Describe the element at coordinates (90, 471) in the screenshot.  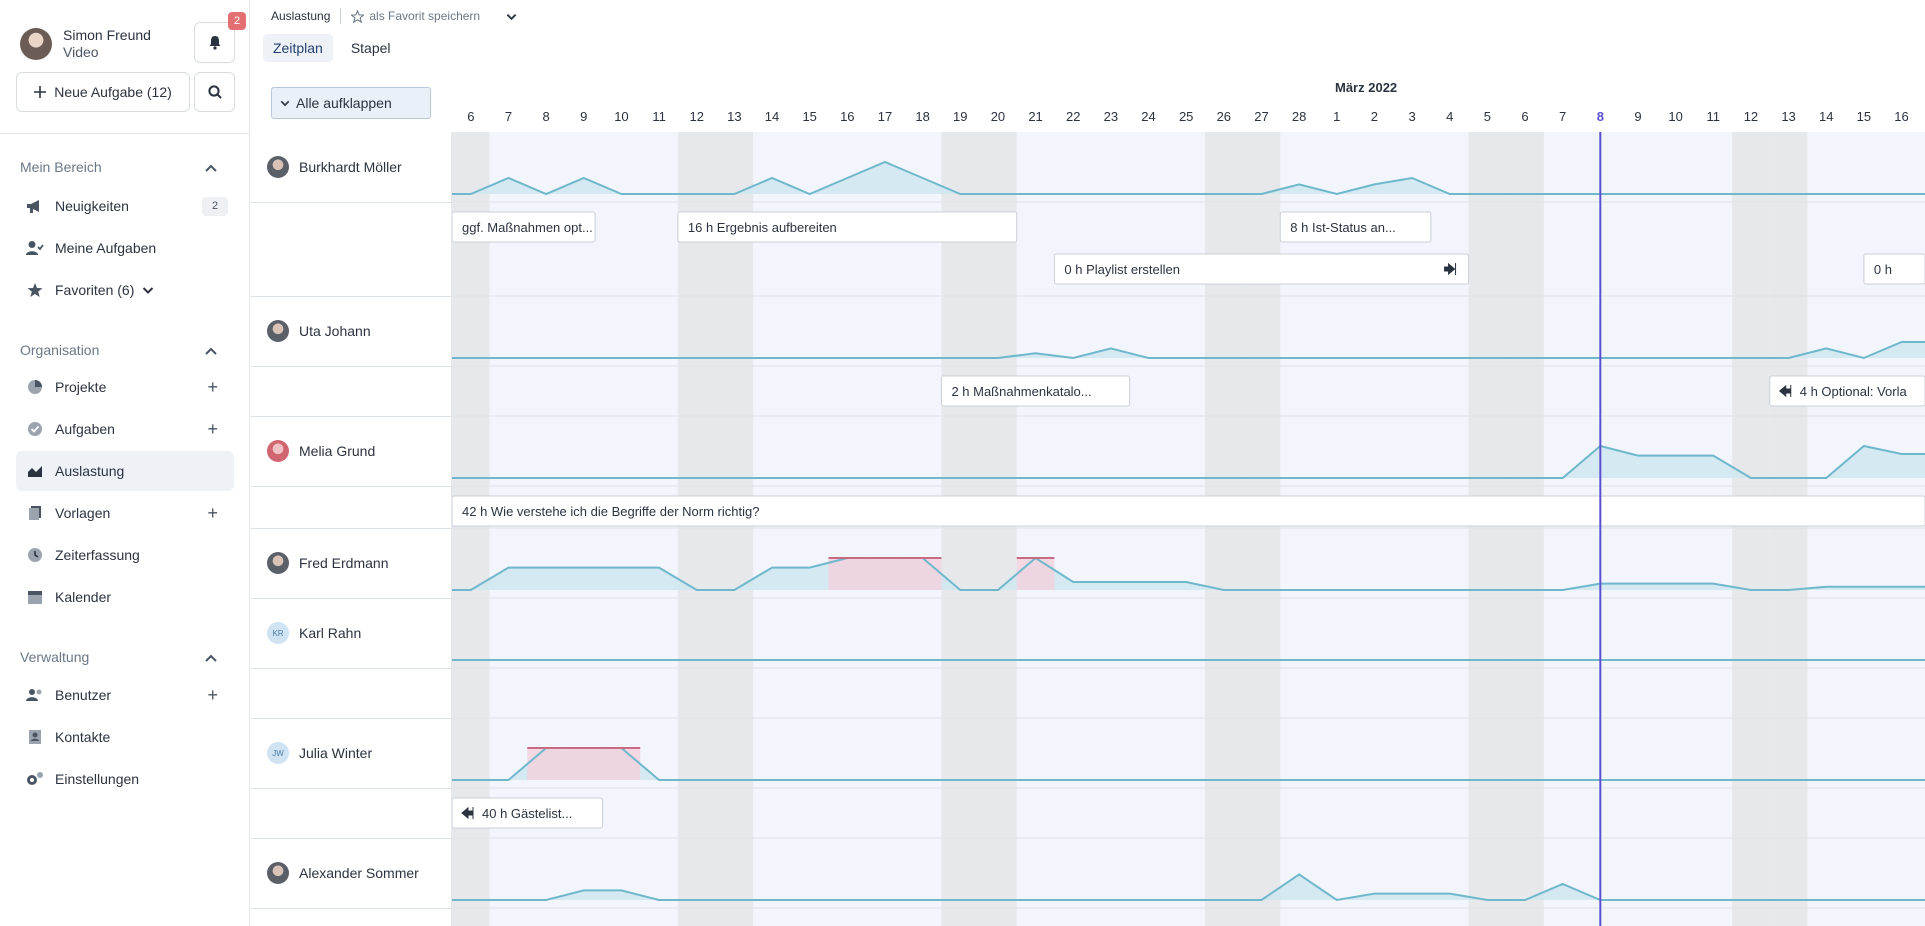
I see `sidebar-item-label: Auslastung` at that location.